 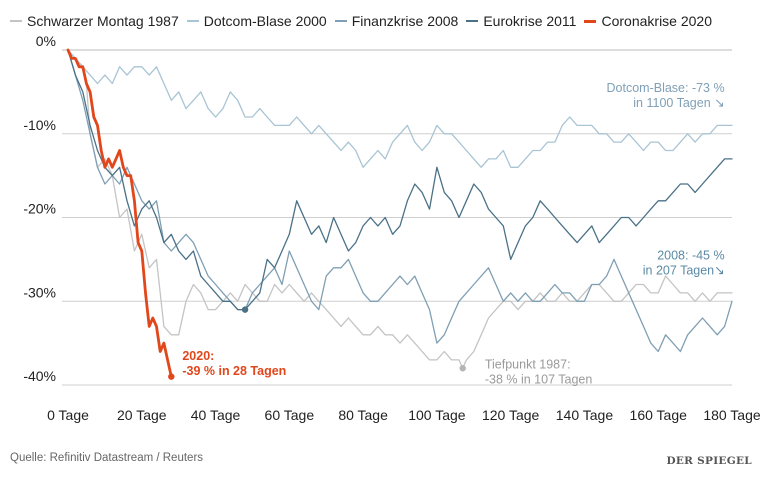 I want to click on x-tick-label: 60 Tage, so click(x=290, y=415).